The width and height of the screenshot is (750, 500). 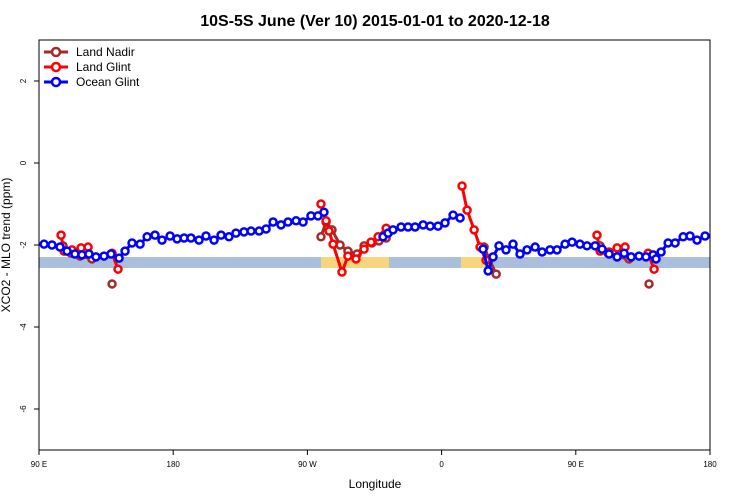 I want to click on legend-label: Land Glint, so click(x=103, y=67).